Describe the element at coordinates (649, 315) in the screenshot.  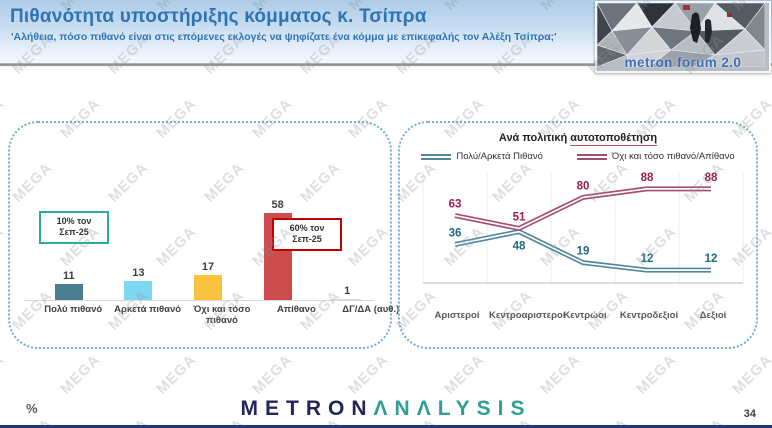
I see `line-category-label: Κεντροδεξιοί` at that location.